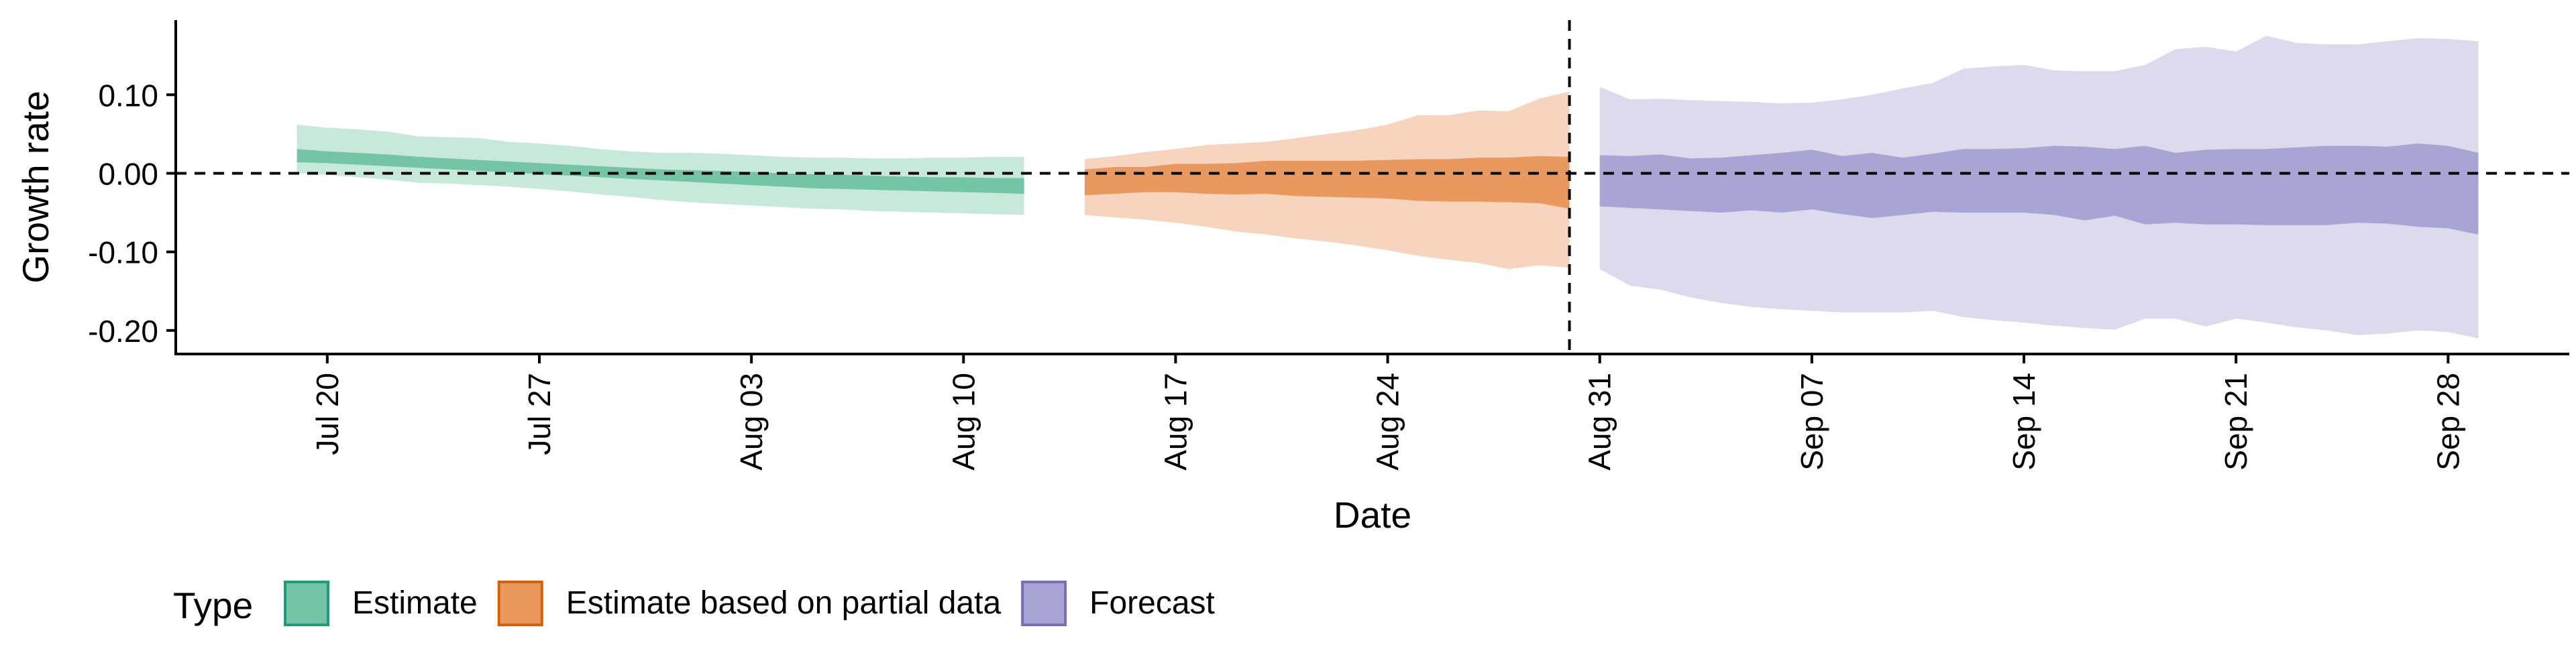  I want to click on y-tick-label: -0.20, so click(123, 331).